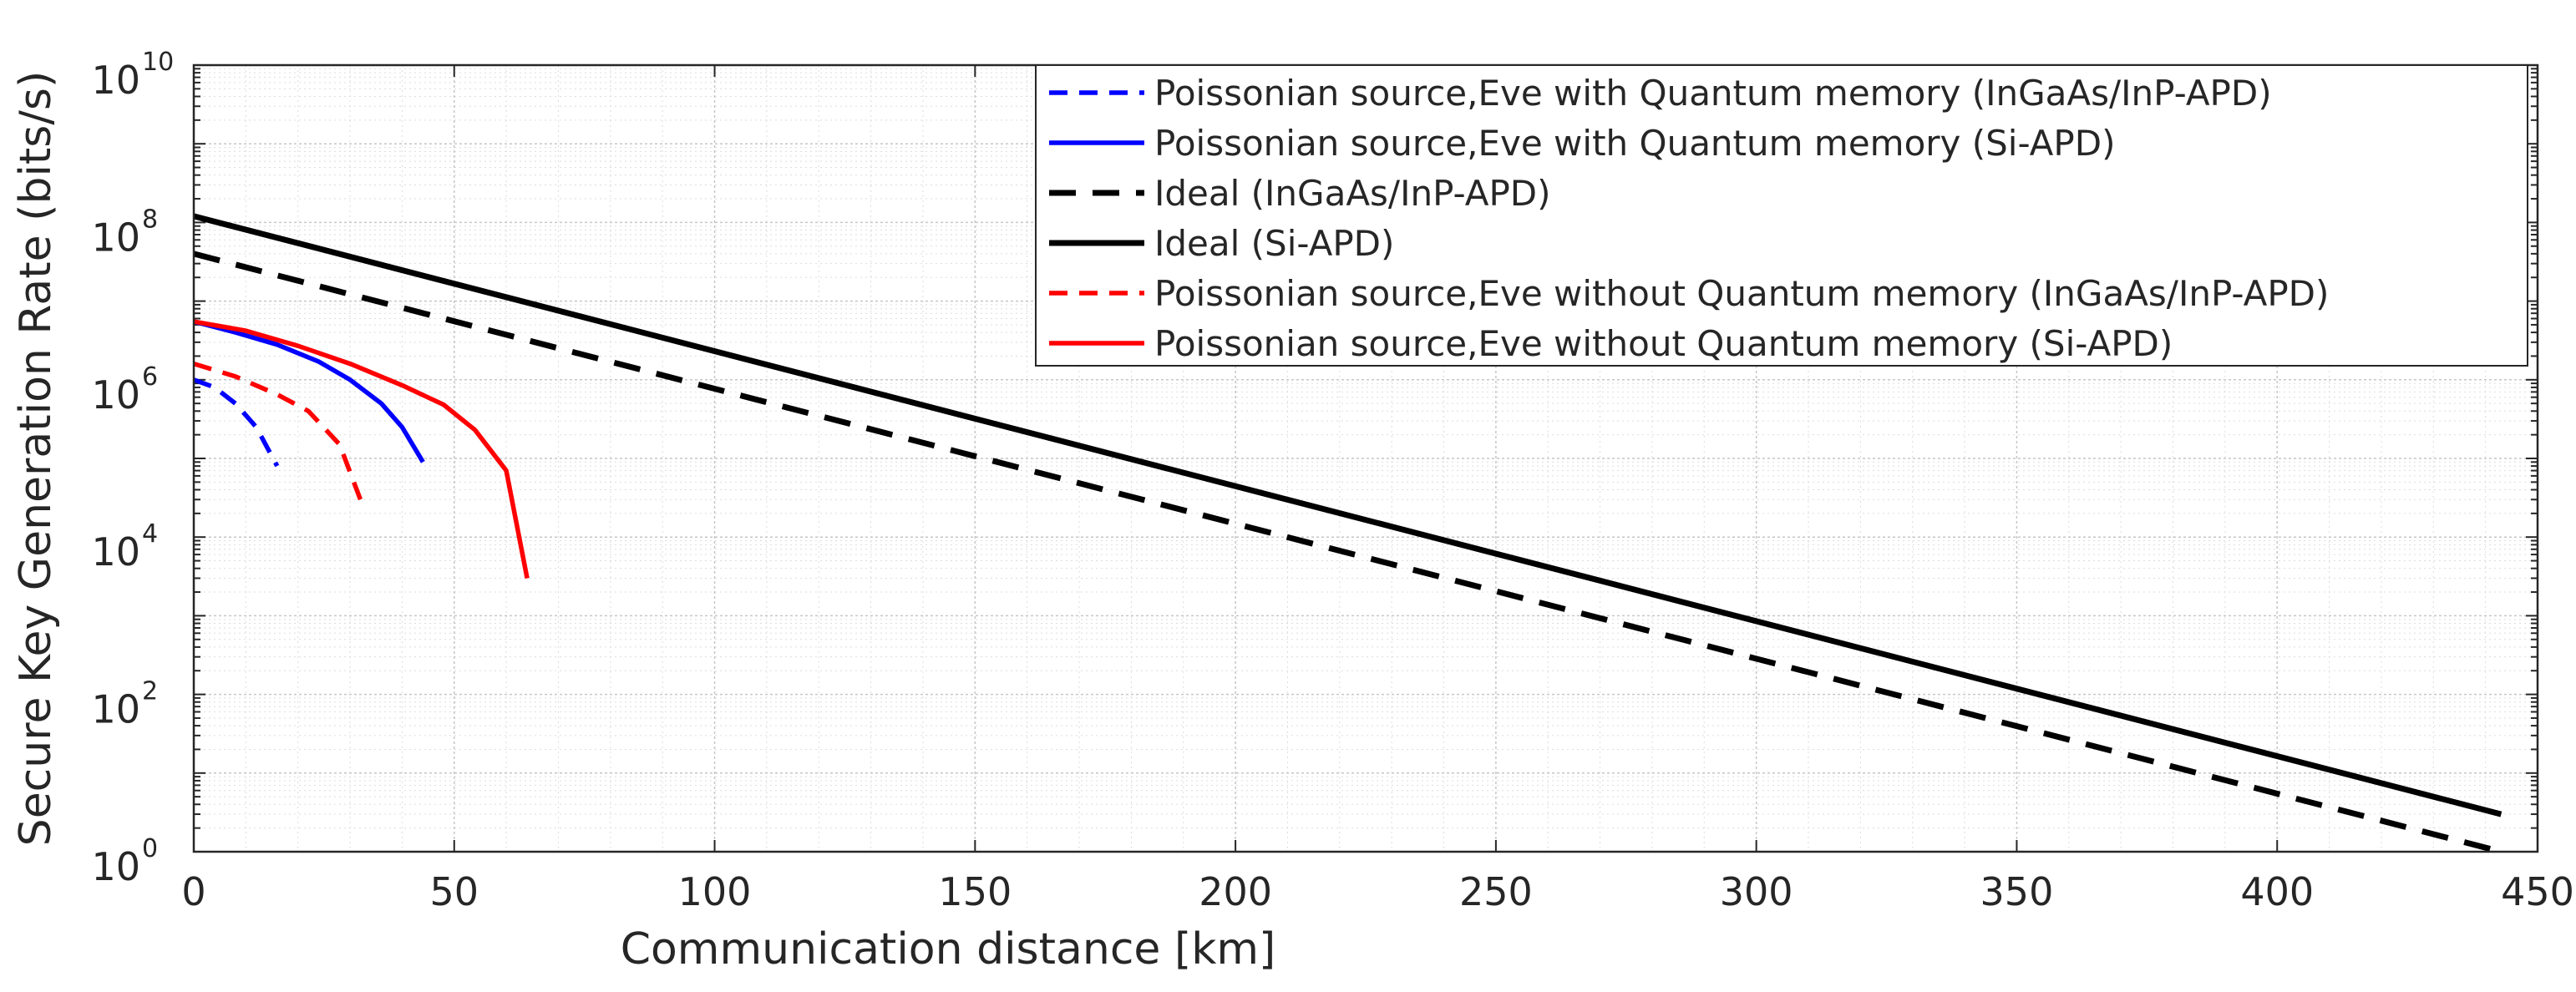  What do you see at coordinates (150, 848) in the screenshot?
I see `y-tick-exponent: 0` at bounding box center [150, 848].